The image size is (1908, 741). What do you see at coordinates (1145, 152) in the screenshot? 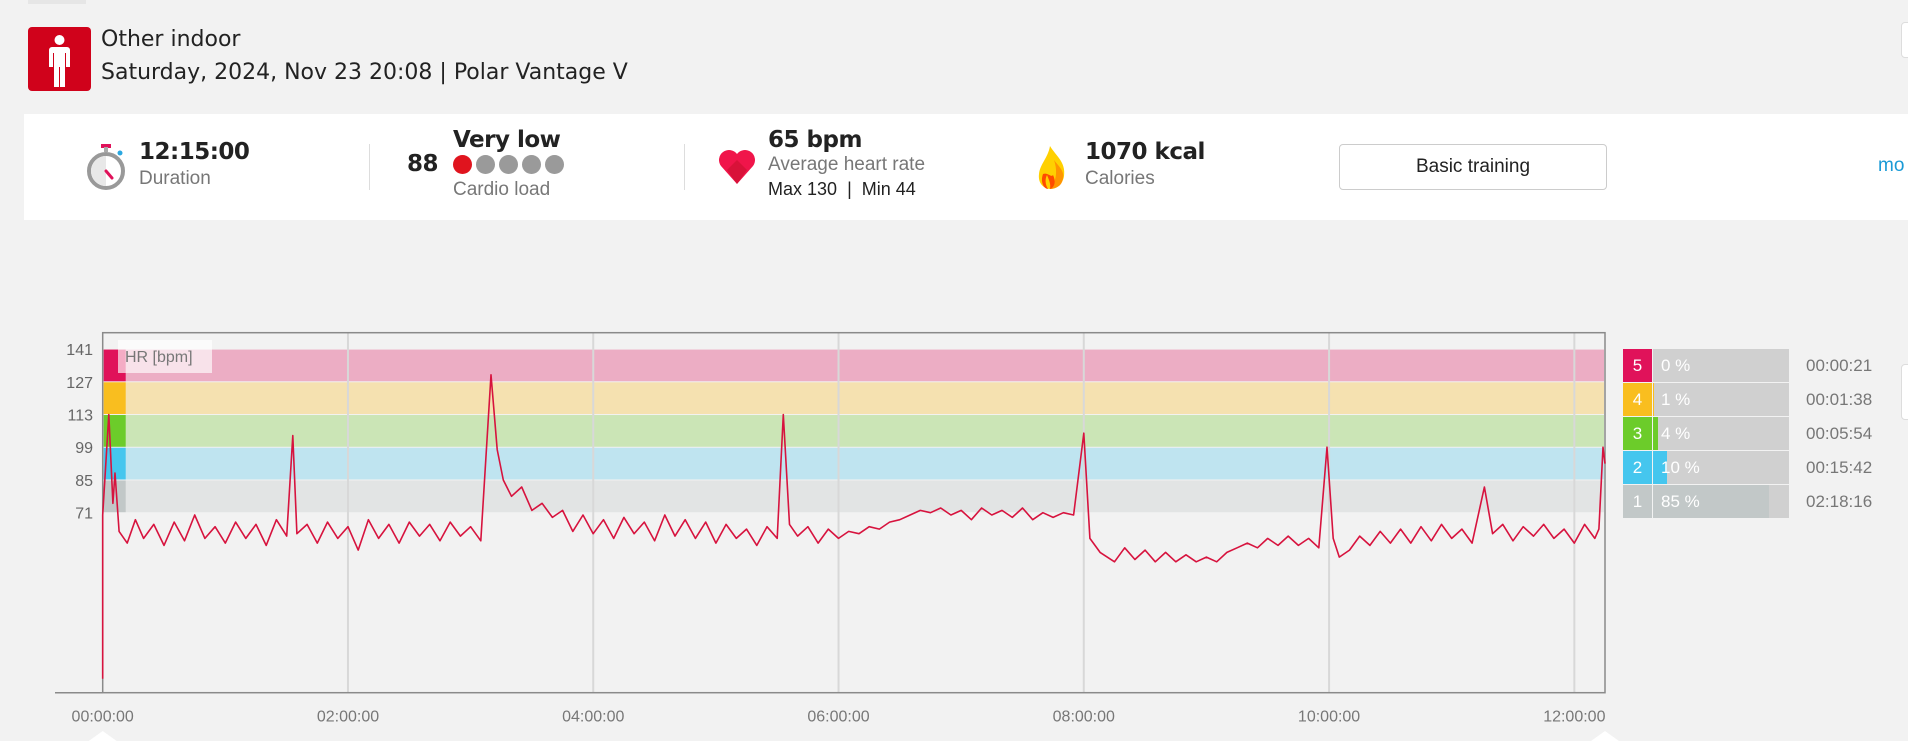
I see `calories-value: 1070 kcal` at bounding box center [1145, 152].